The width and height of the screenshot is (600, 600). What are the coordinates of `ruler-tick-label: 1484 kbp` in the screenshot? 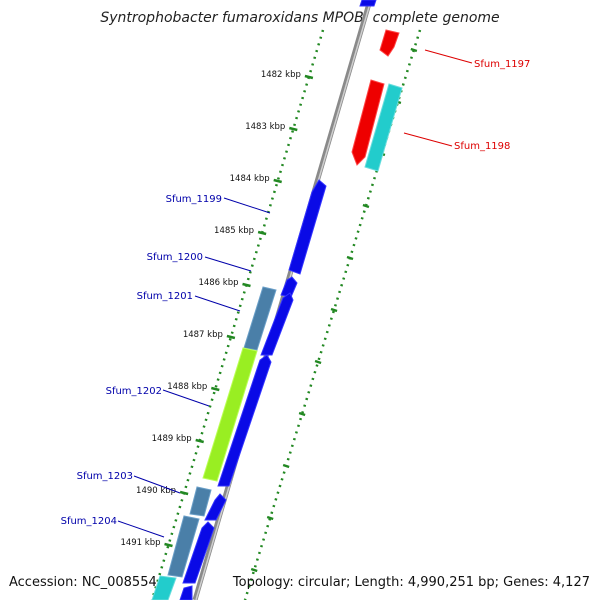 It's located at (250, 179).